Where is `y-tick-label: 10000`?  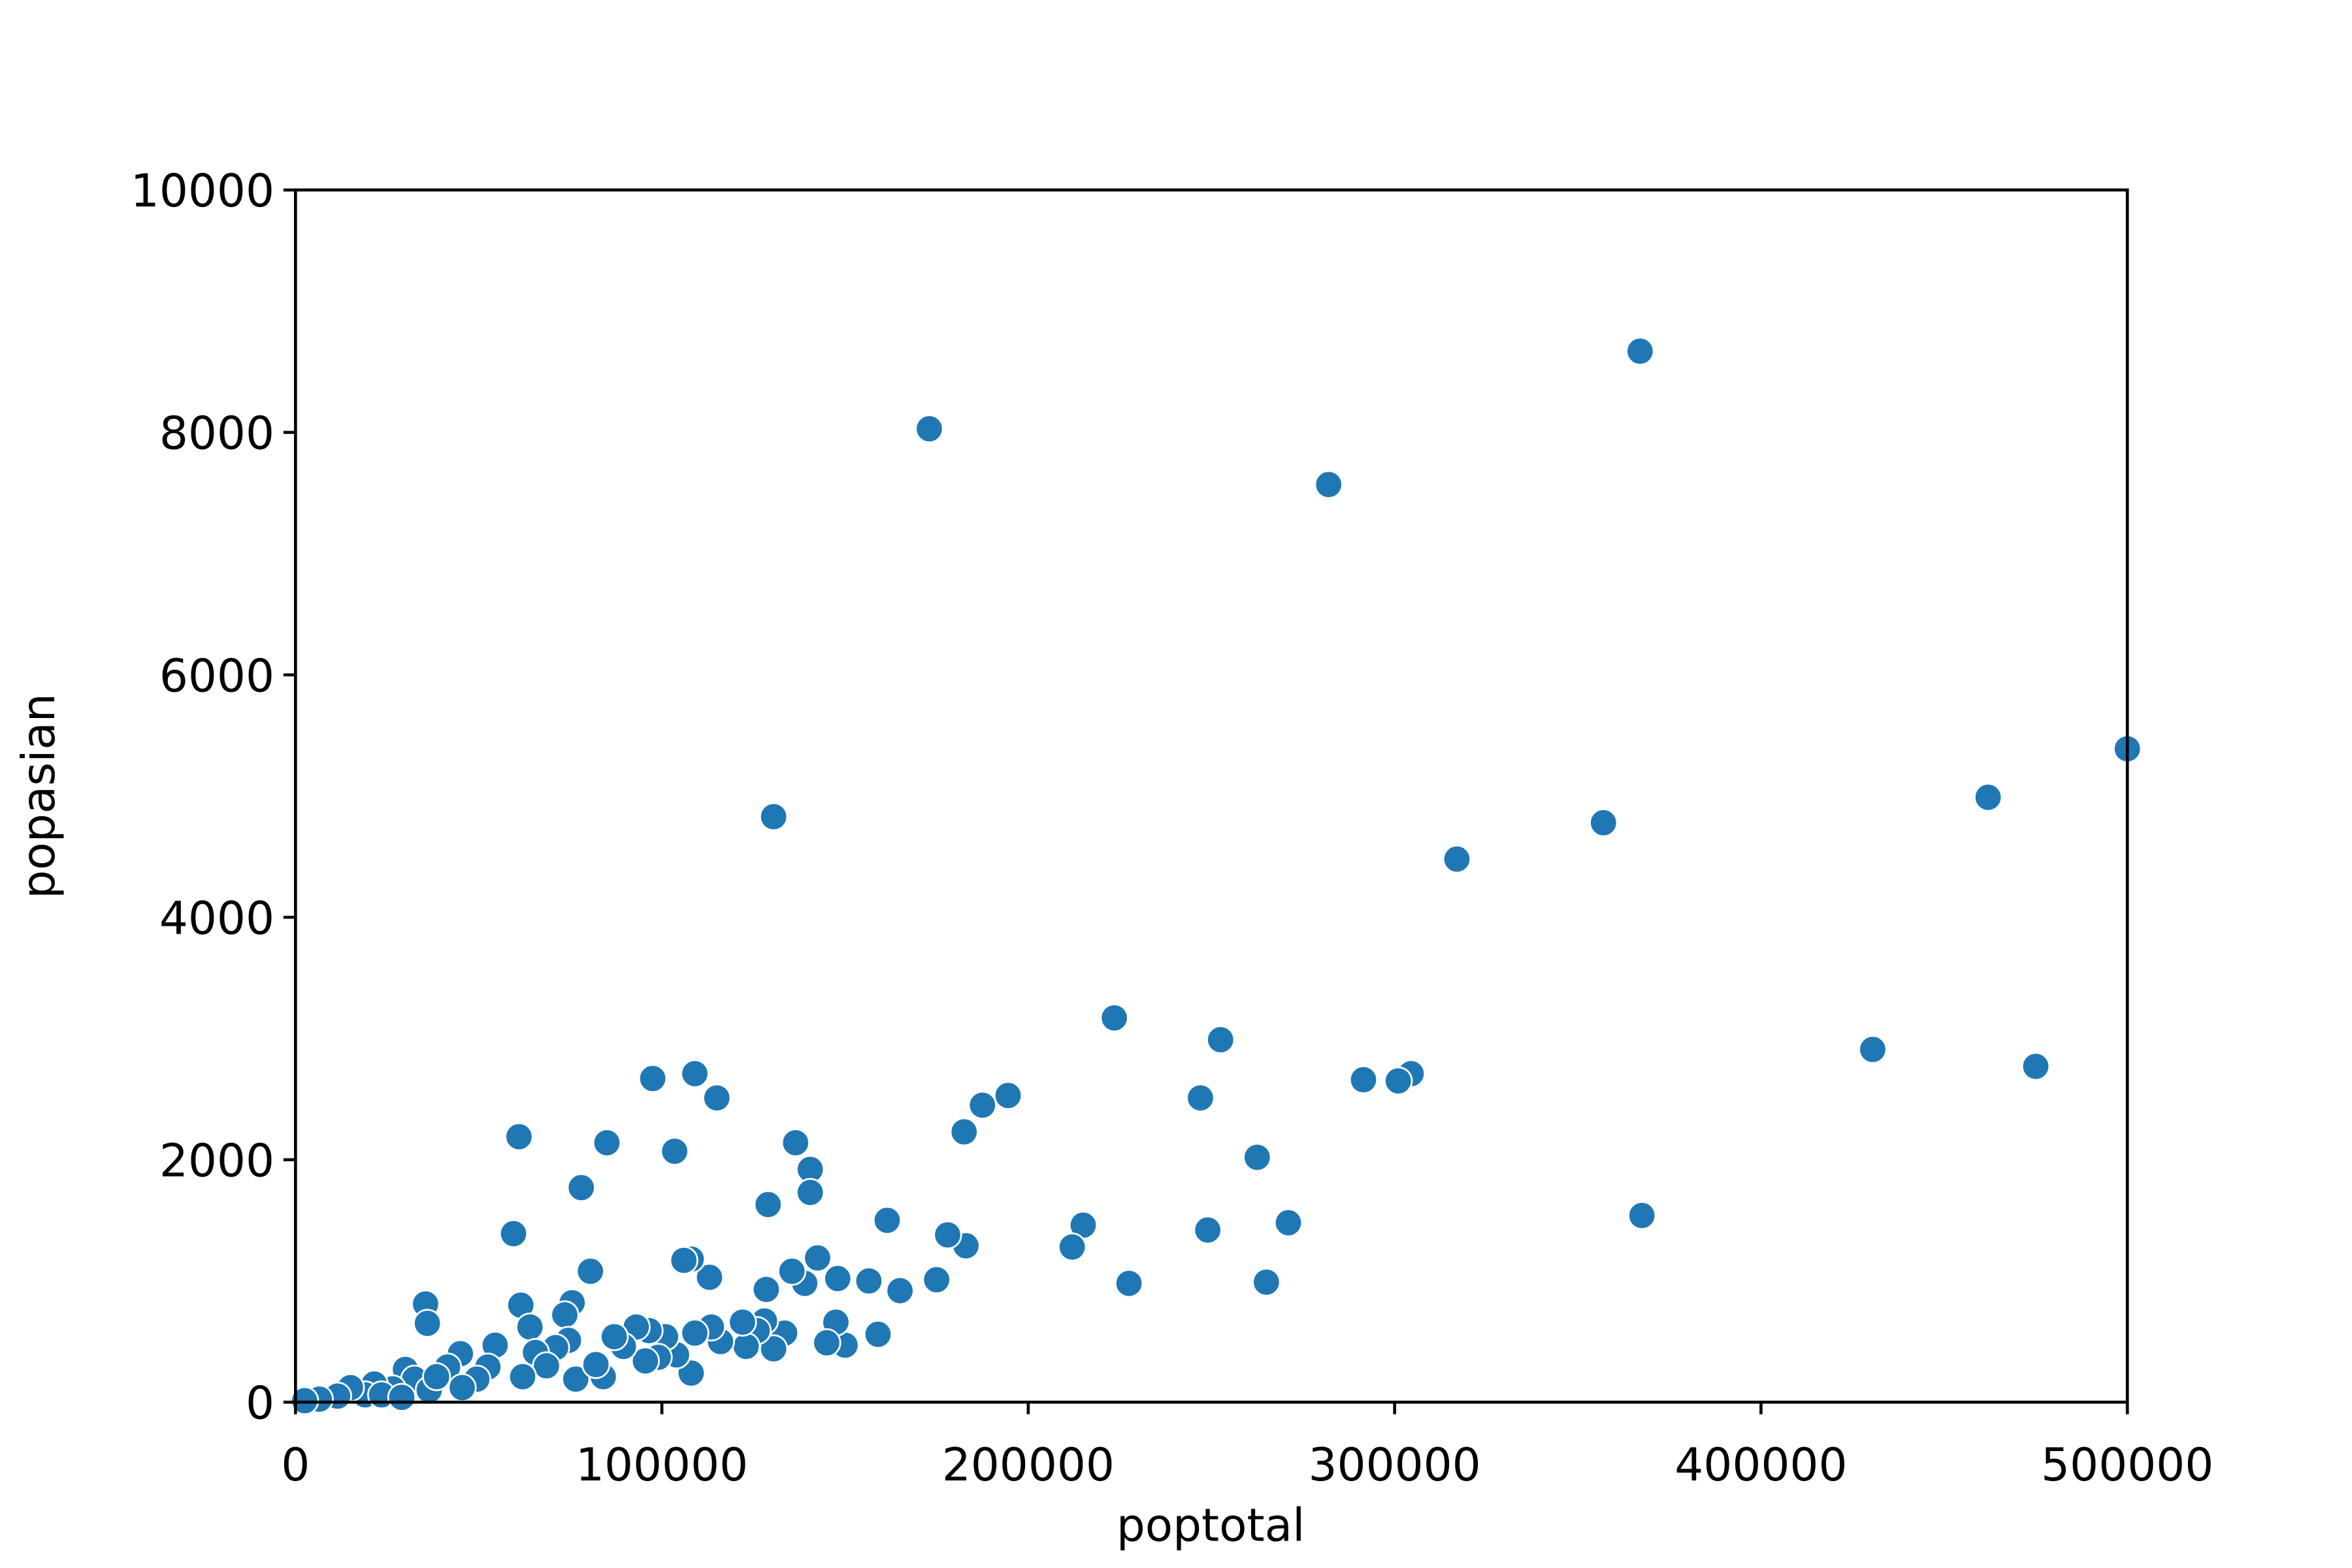
y-tick-label: 10000 is located at coordinates (202, 191).